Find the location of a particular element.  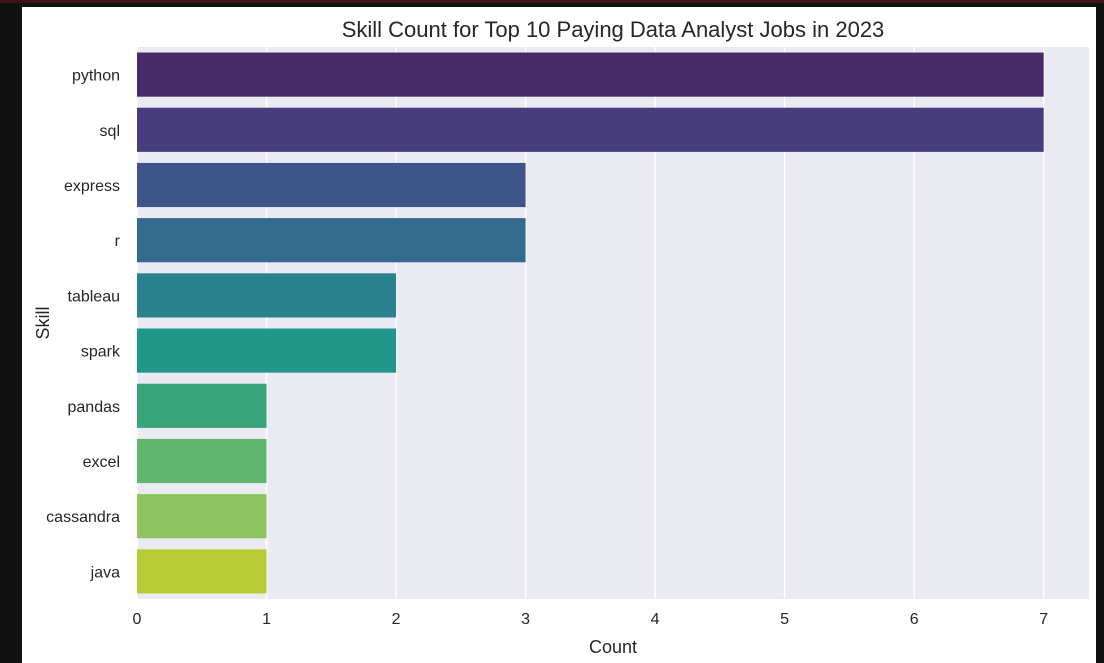

x-tick-label: 2 is located at coordinates (396, 619).